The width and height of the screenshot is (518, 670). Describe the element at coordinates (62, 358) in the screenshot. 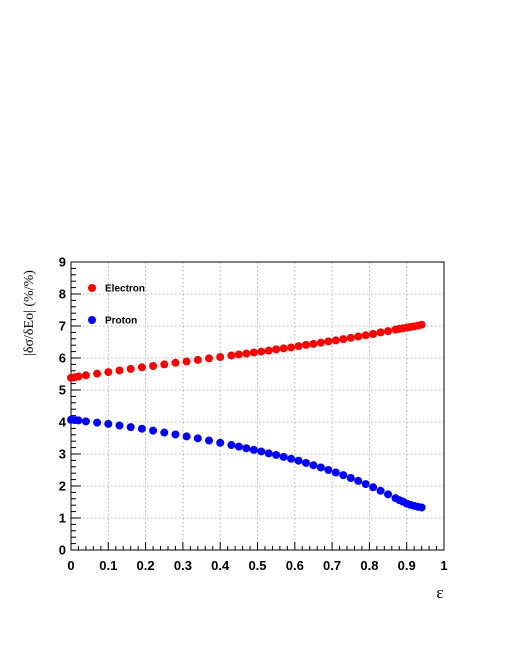

I see `y-tick-label: 6` at that location.